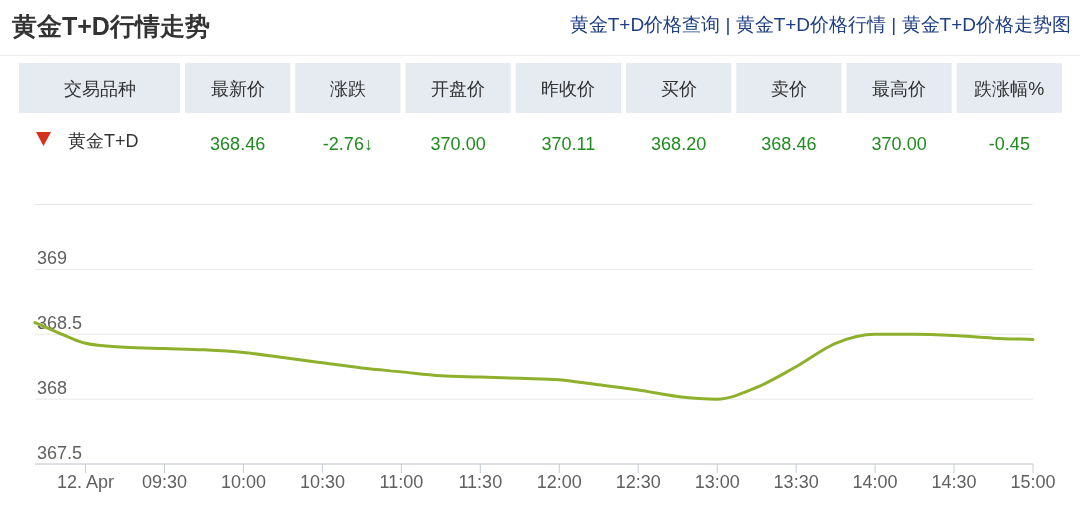 The image size is (1080, 518). Describe the element at coordinates (243, 482) in the screenshot. I see `x-tick-label: 10:00` at that location.